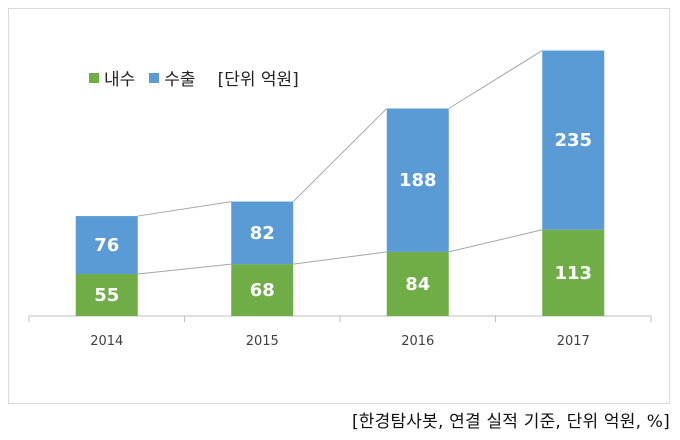  I want to click on legend-label-export: 수출, so click(180, 80).